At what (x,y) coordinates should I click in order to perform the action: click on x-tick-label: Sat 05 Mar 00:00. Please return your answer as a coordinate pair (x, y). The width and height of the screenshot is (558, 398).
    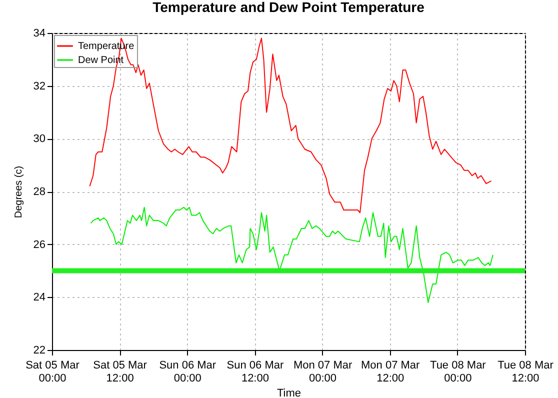
    Looking at the image, I should click on (53, 372).